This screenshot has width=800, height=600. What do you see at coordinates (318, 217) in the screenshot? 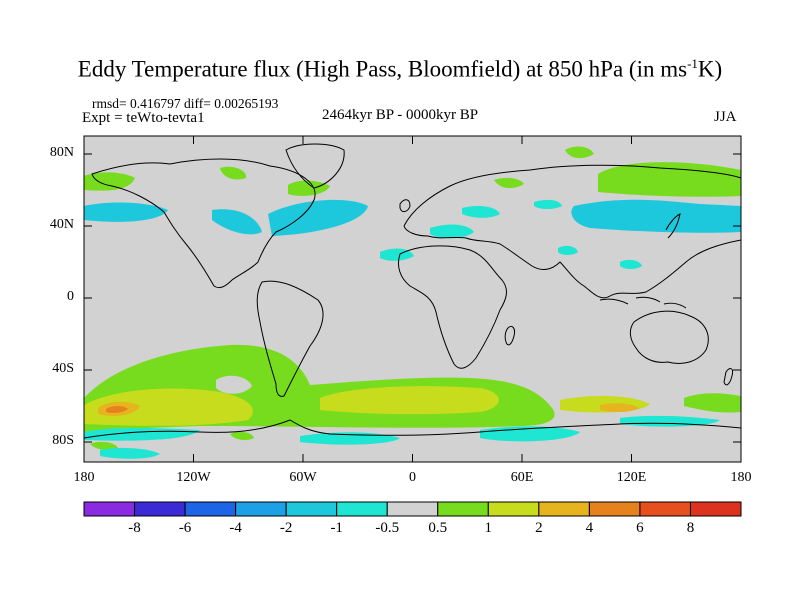
I see `region-neg-north-atlantic` at bounding box center [318, 217].